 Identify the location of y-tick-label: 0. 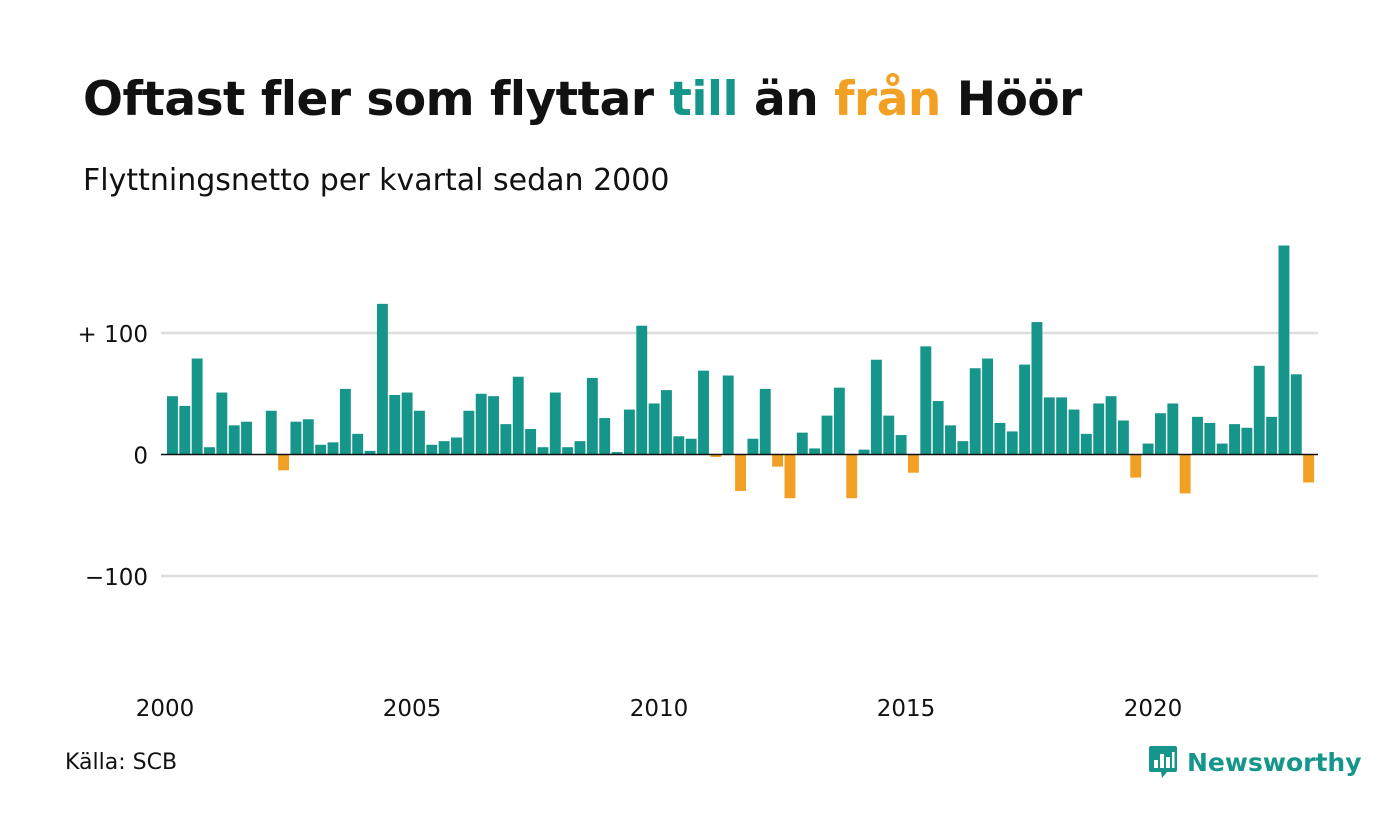
(140, 457).